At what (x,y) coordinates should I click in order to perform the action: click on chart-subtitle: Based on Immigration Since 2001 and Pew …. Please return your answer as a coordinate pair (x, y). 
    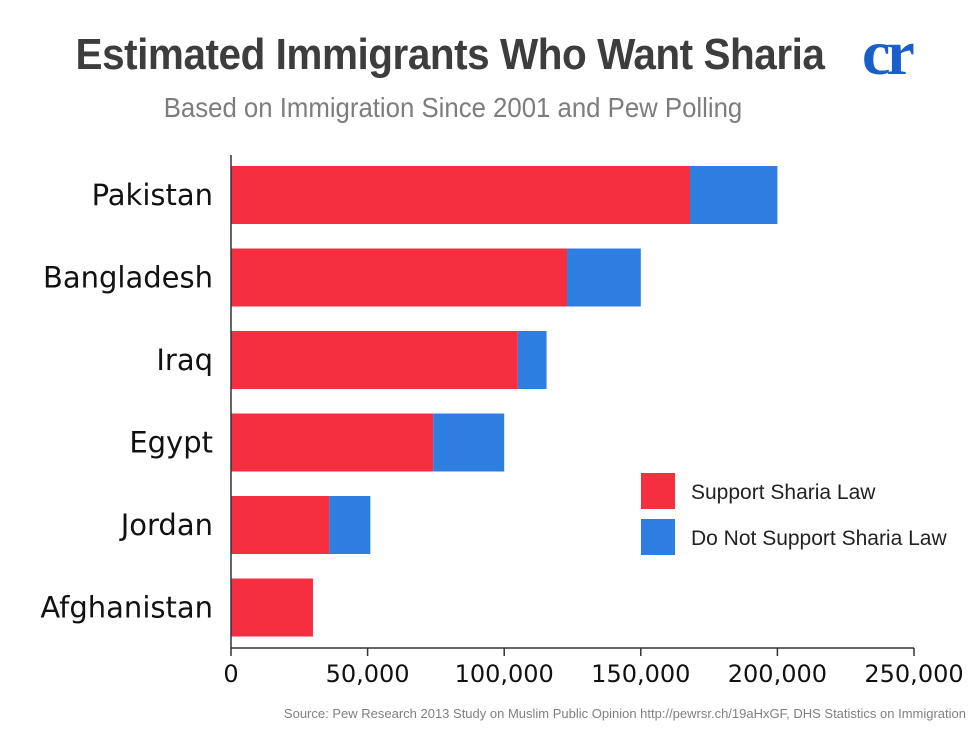
    Looking at the image, I should click on (453, 107).